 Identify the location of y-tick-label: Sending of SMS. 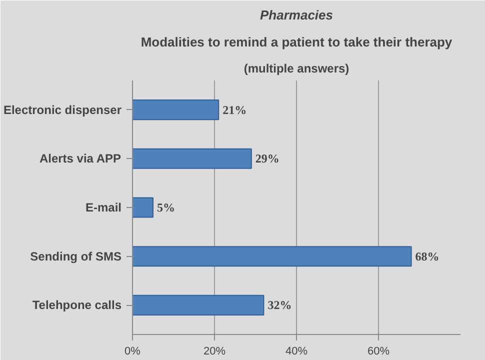
(76, 256).